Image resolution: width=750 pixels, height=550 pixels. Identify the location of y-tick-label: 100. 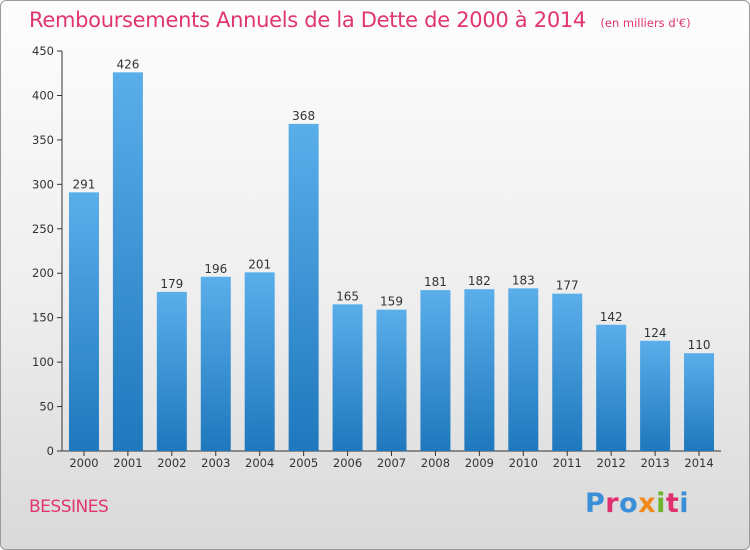
(43, 362).